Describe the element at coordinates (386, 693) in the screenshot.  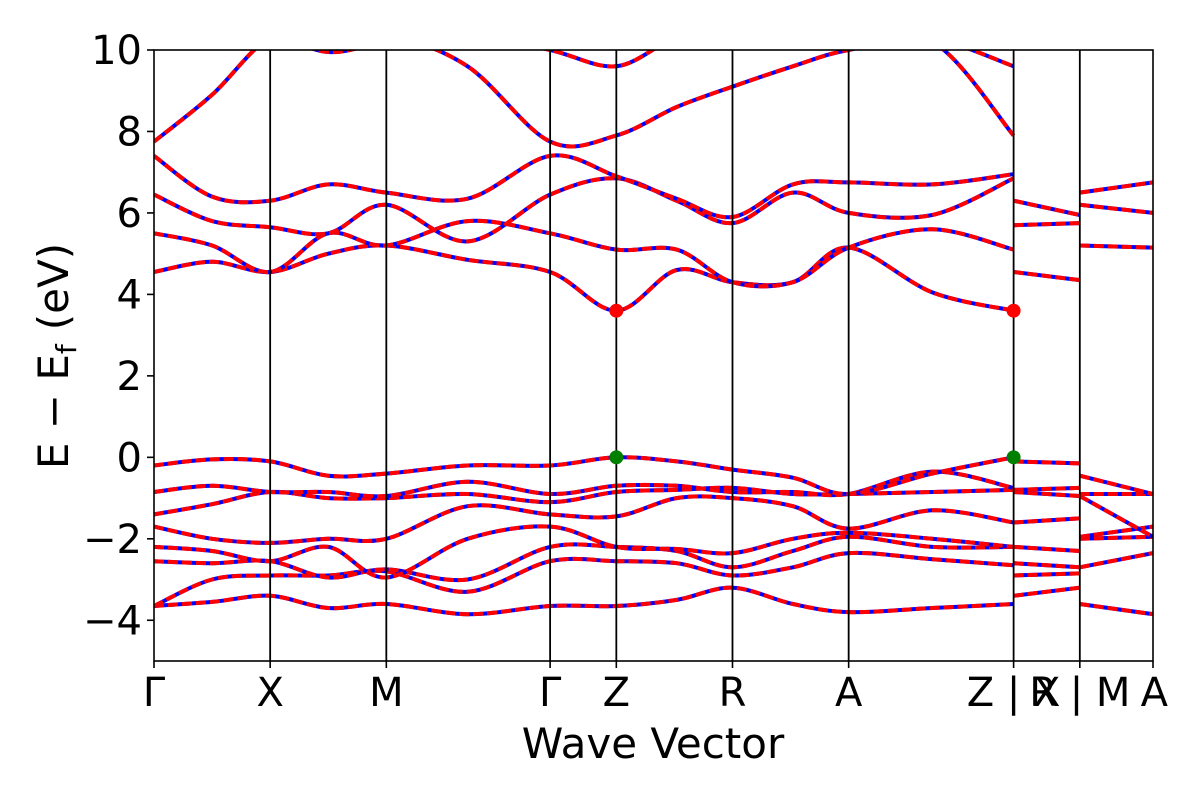
I see `x-tick-label-2: M` at that location.